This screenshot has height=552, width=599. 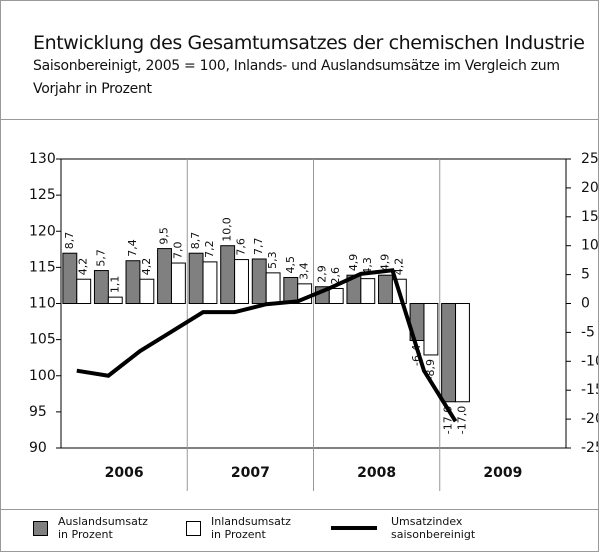 What do you see at coordinates (164, 236) in the screenshot?
I see `value-label: 9,5` at bounding box center [164, 236].